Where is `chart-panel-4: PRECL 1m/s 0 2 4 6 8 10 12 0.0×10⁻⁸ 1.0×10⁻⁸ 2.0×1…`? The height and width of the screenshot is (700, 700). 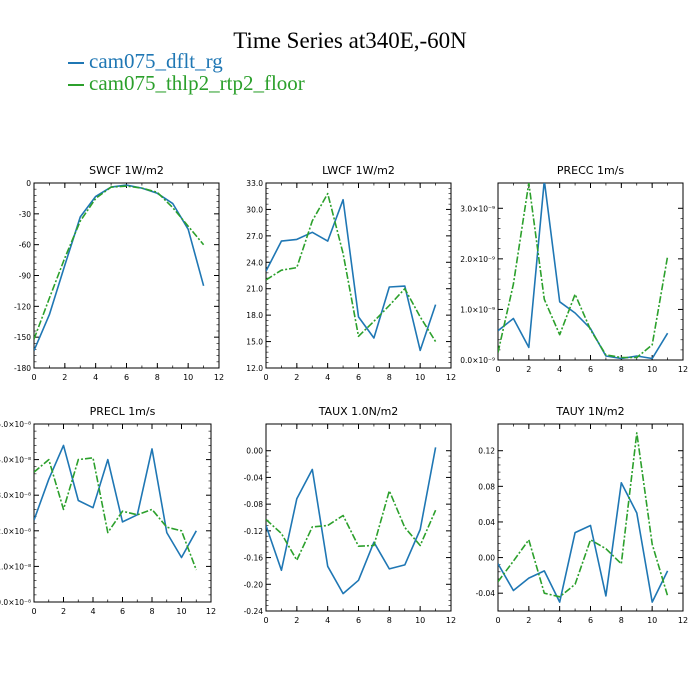
chart-panel-4: PRECL 1m/s 0 2 4 6 8 10 12 0.0×10⁻⁸ 1.0×10⁻⁸ 2.0×1… is located at coordinates (108, 510).